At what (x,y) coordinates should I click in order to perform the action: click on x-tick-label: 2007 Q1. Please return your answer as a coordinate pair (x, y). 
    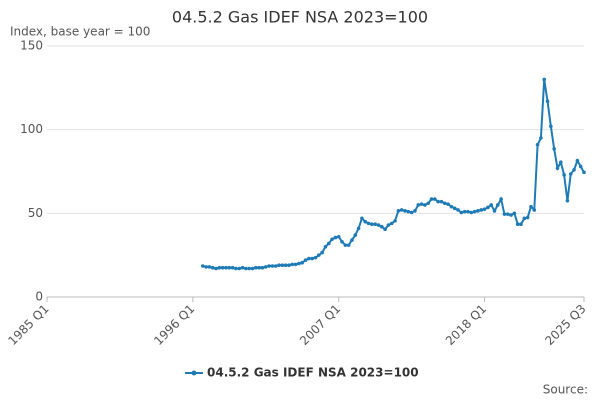
    Looking at the image, I should click on (320, 325).